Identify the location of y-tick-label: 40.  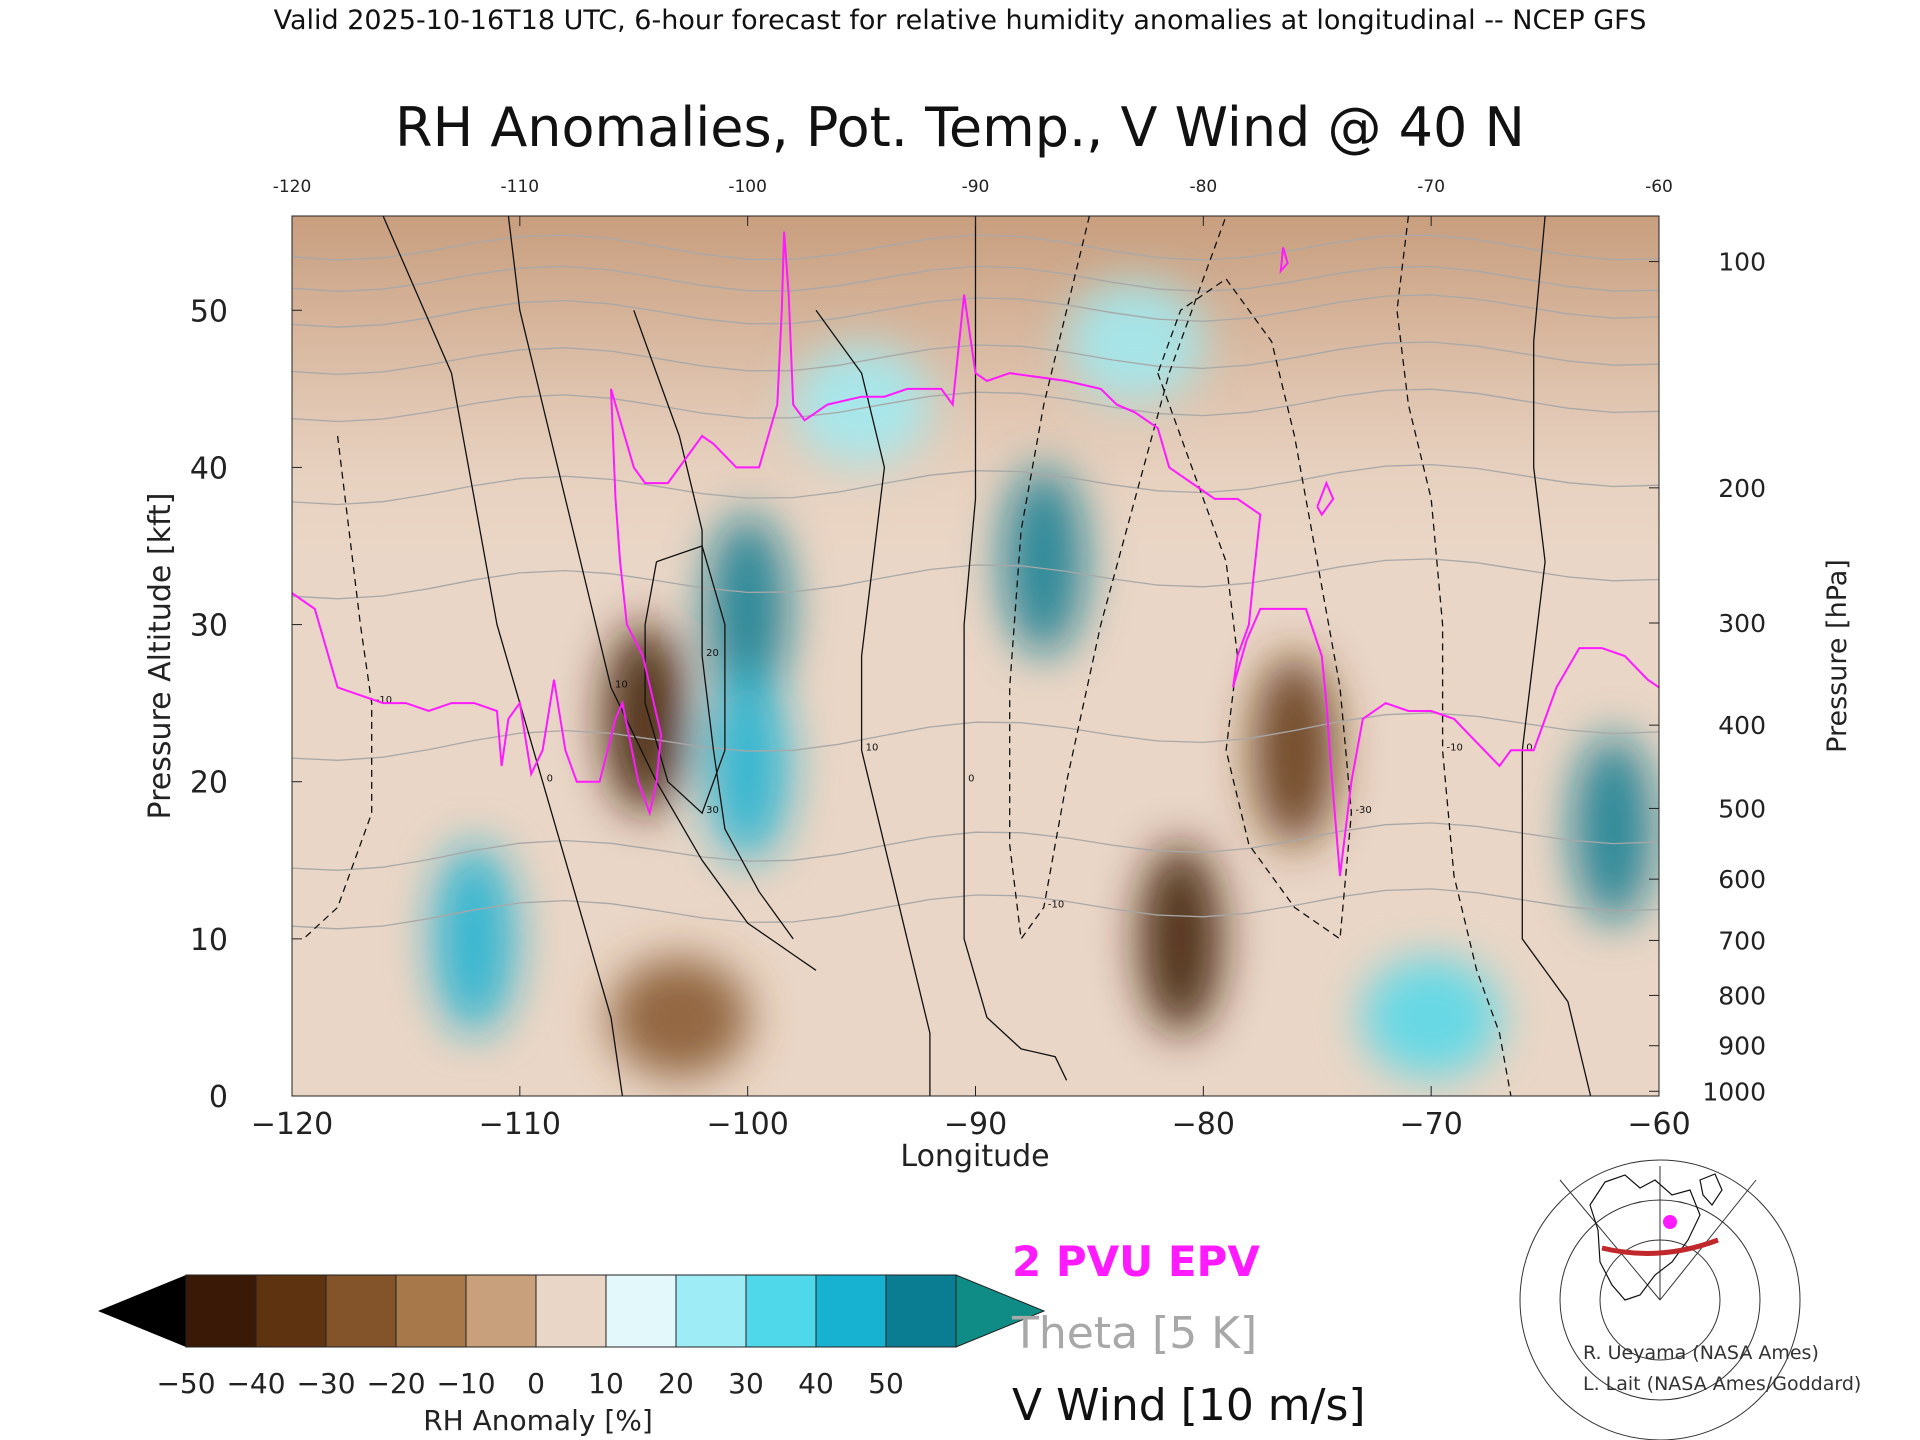
(209, 468).